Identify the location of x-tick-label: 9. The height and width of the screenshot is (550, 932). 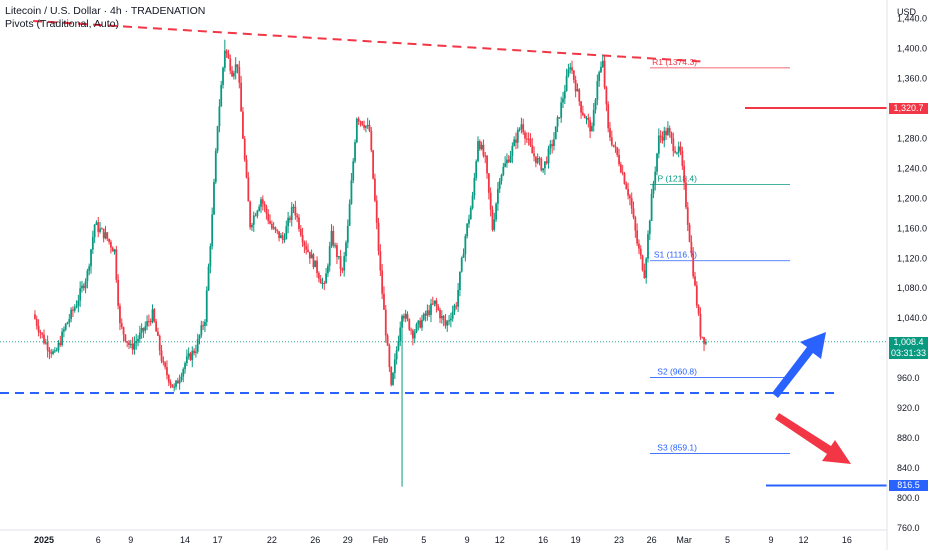
(130, 540).